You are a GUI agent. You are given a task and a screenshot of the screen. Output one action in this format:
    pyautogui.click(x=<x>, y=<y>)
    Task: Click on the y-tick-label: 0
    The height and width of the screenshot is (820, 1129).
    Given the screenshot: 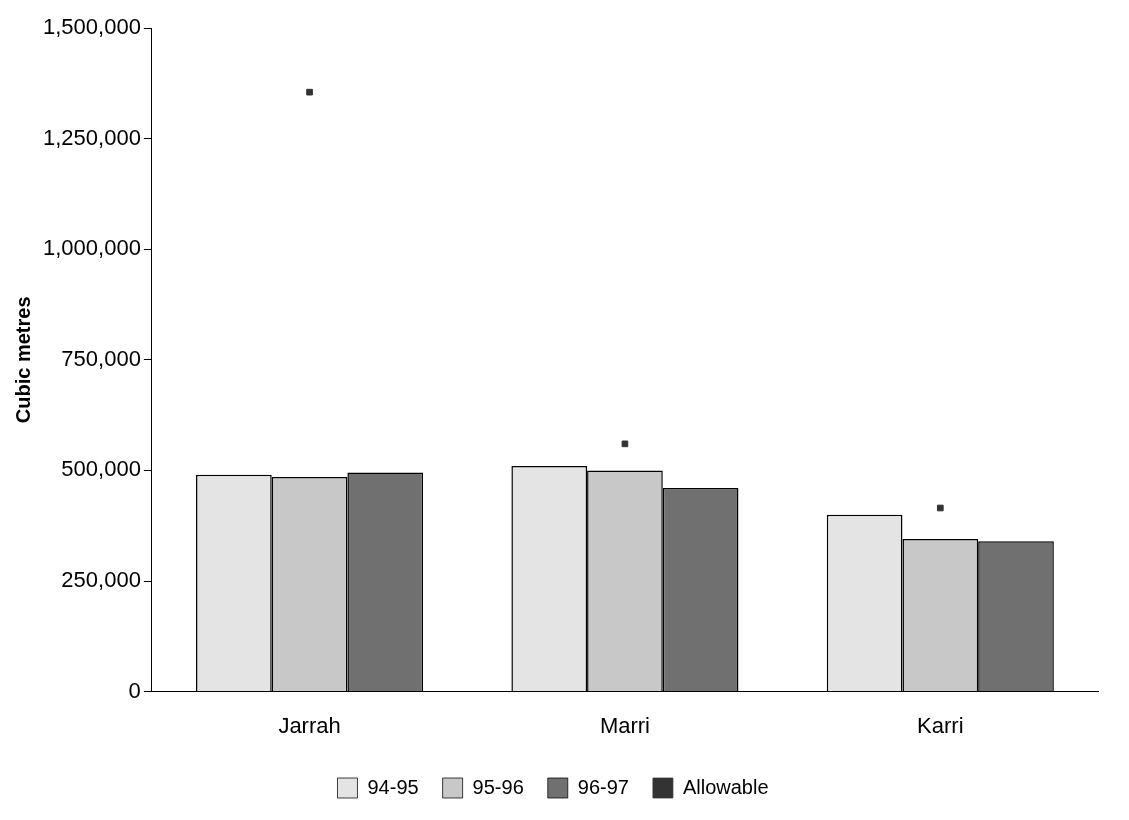 What is the action you would take?
    pyautogui.click(x=134, y=690)
    